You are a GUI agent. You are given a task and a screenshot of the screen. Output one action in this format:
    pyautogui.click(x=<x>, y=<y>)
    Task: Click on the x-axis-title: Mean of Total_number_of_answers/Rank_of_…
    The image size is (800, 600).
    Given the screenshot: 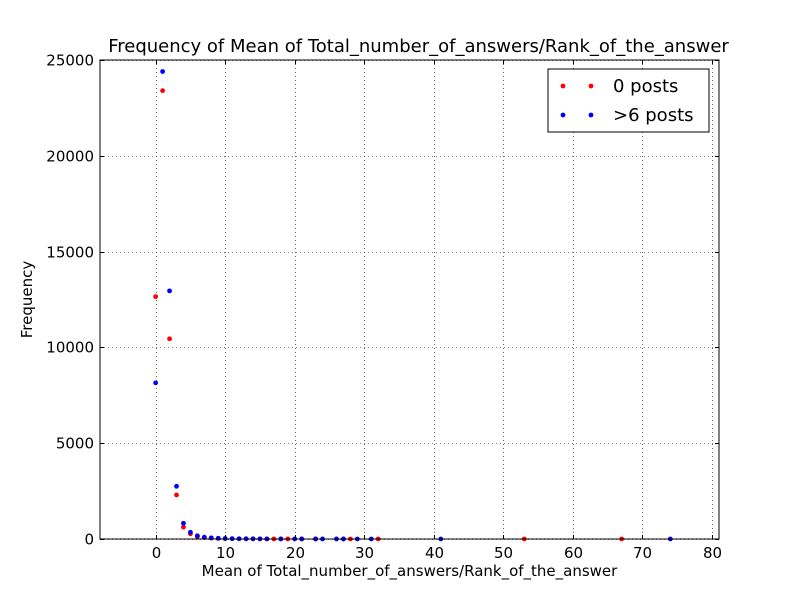 What is the action you would take?
    pyautogui.click(x=410, y=571)
    